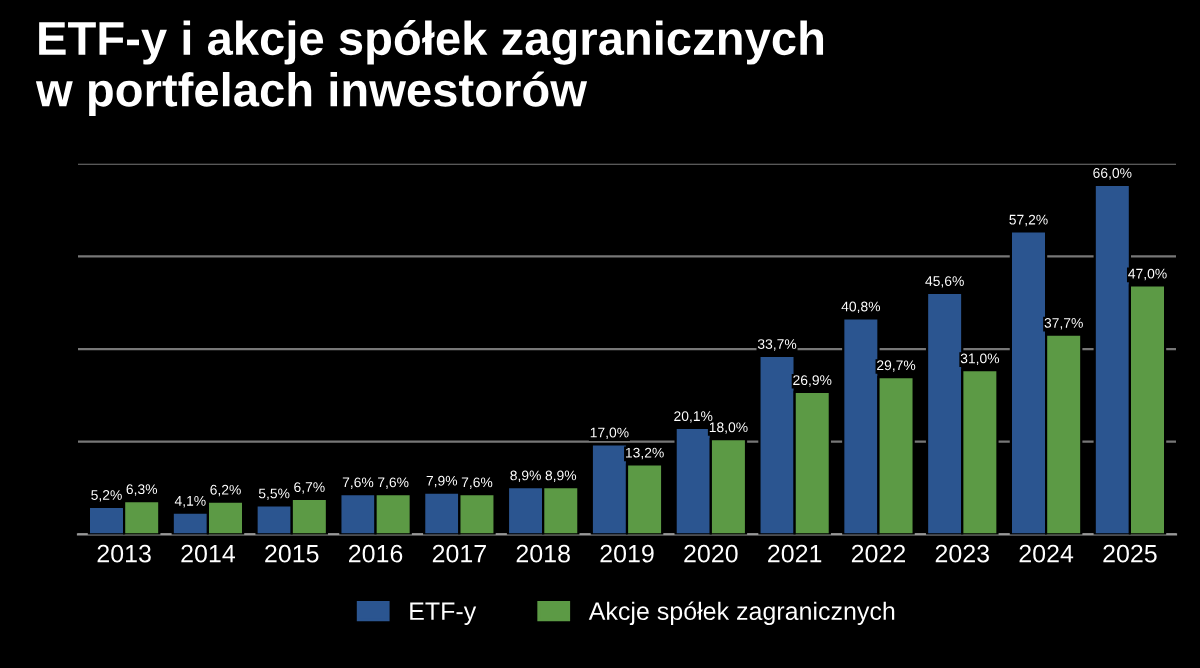 The height and width of the screenshot is (668, 1200). What do you see at coordinates (543, 553) in the screenshot?
I see `x-tick-label: 2018` at bounding box center [543, 553].